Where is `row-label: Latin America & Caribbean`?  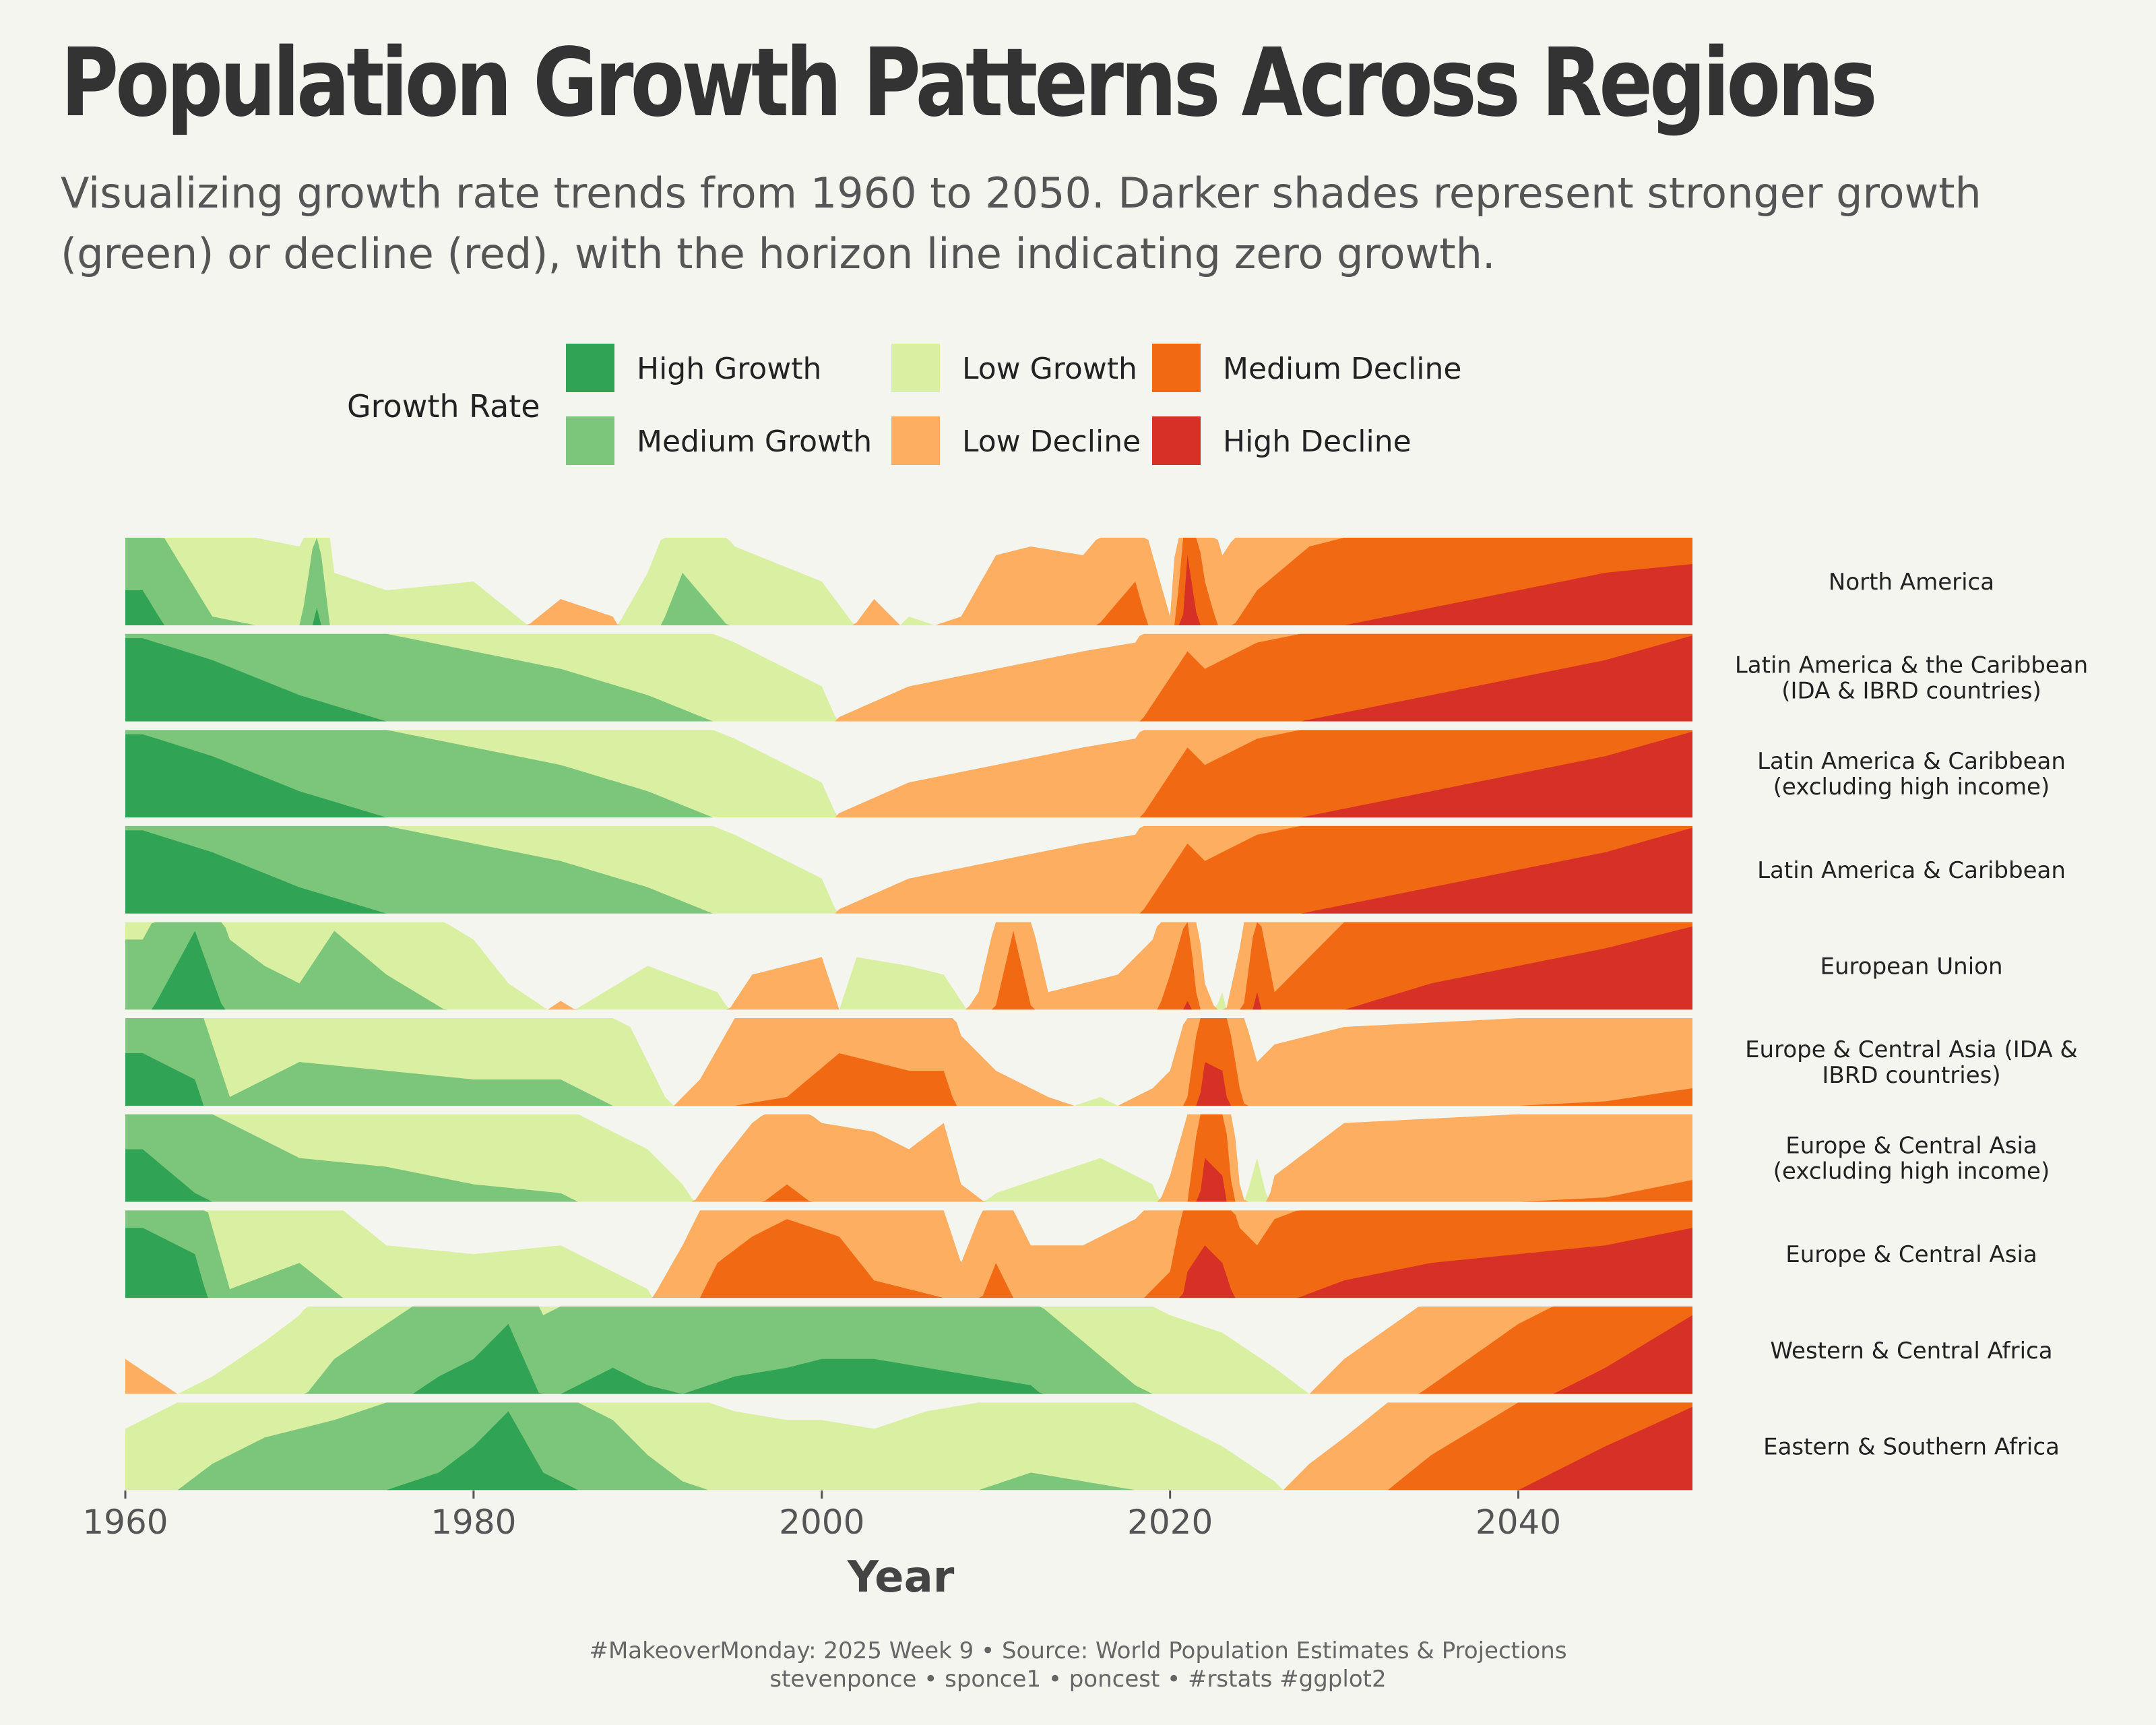 row-label: Latin America & Caribbean is located at coordinates (1911, 870).